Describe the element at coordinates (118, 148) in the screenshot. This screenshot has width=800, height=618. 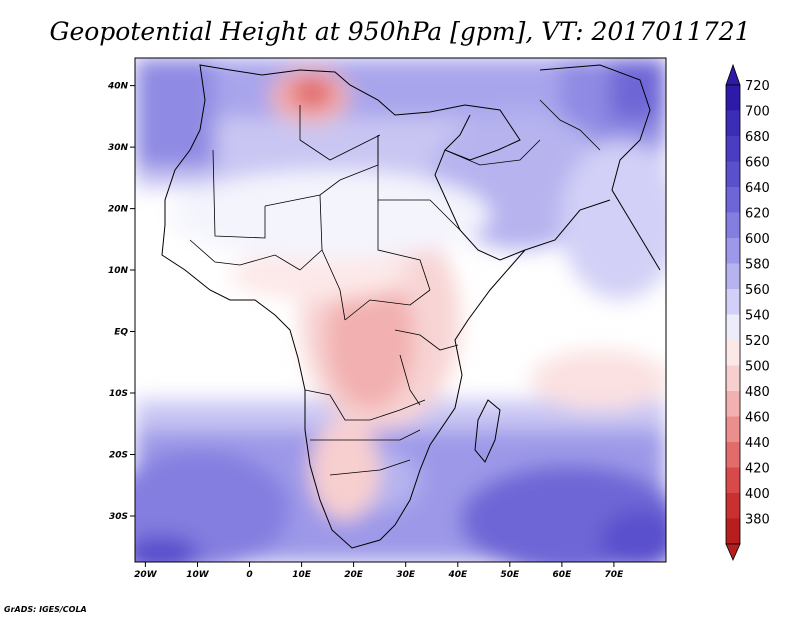
I see `lat-tick-label: 30N` at that location.